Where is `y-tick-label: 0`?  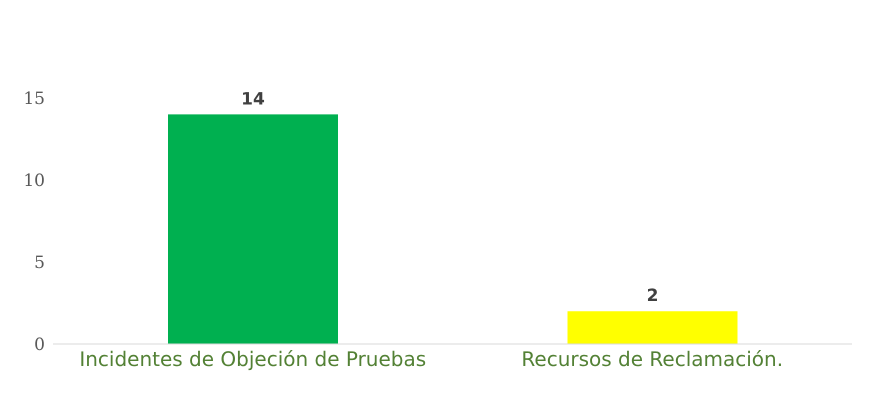
y-tick-label: 0 is located at coordinates (39, 345).